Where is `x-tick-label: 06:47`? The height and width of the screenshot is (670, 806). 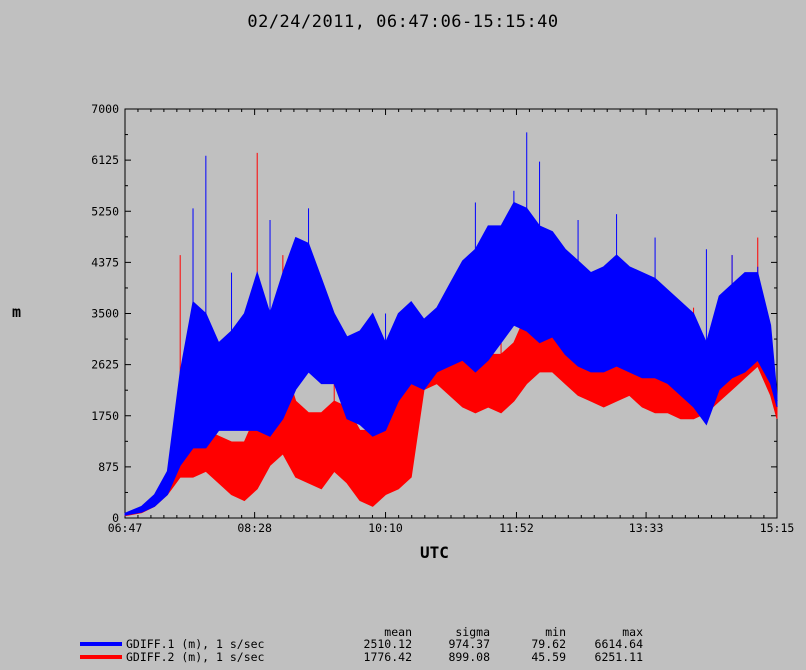
x-tick-label: 06:47 is located at coordinates (125, 528).